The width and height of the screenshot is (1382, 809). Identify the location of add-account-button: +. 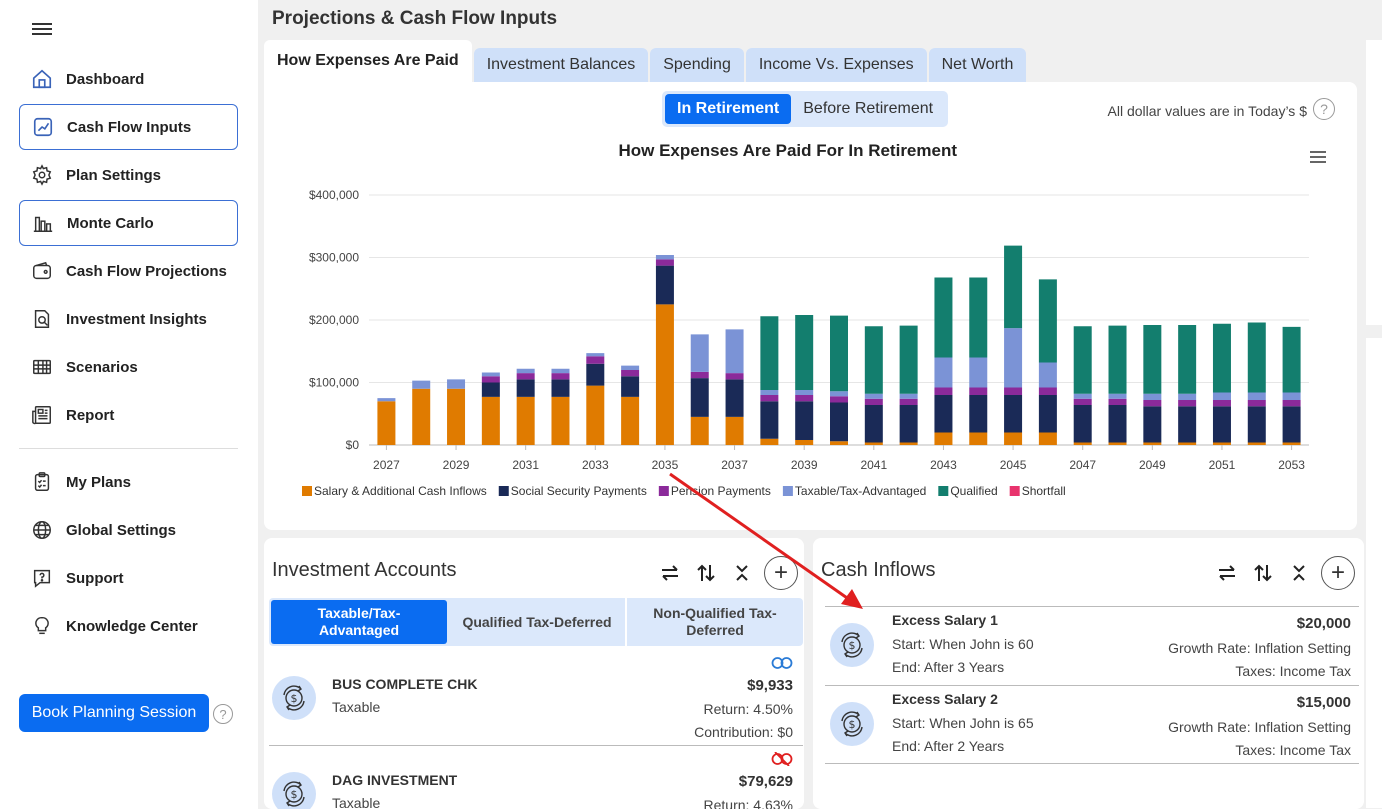
(781, 573).